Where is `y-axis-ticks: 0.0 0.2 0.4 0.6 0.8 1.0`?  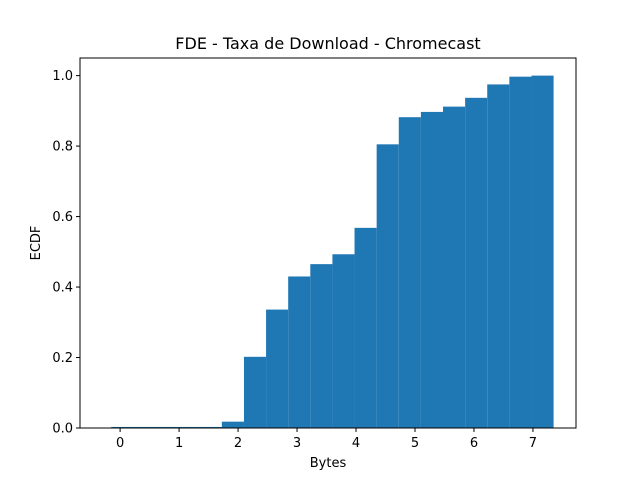
y-axis-ticks: 0.0 0.2 0.4 0.6 0.8 1.0 is located at coordinates (66, 253).